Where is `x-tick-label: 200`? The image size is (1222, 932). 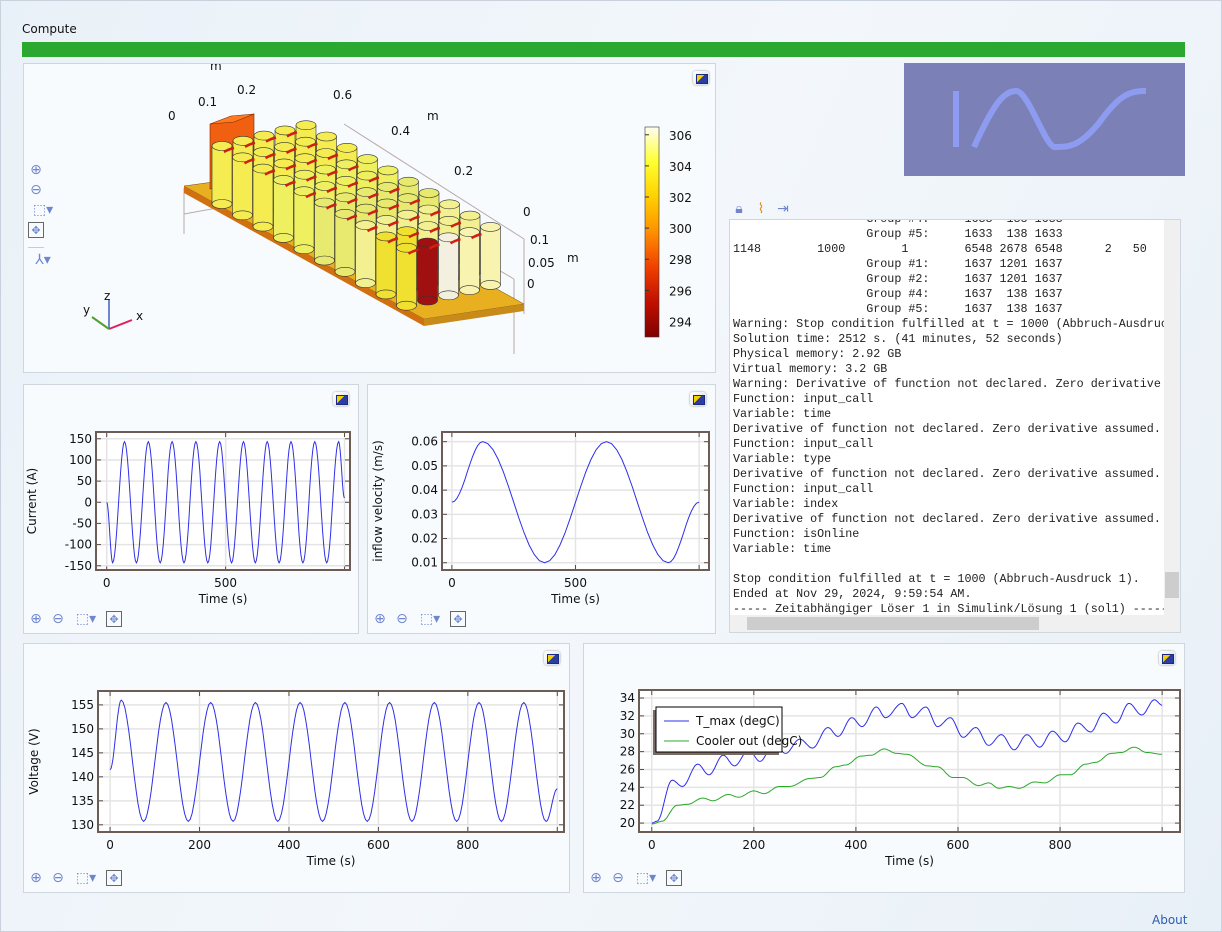
x-tick-label: 200 is located at coordinates (753, 845).